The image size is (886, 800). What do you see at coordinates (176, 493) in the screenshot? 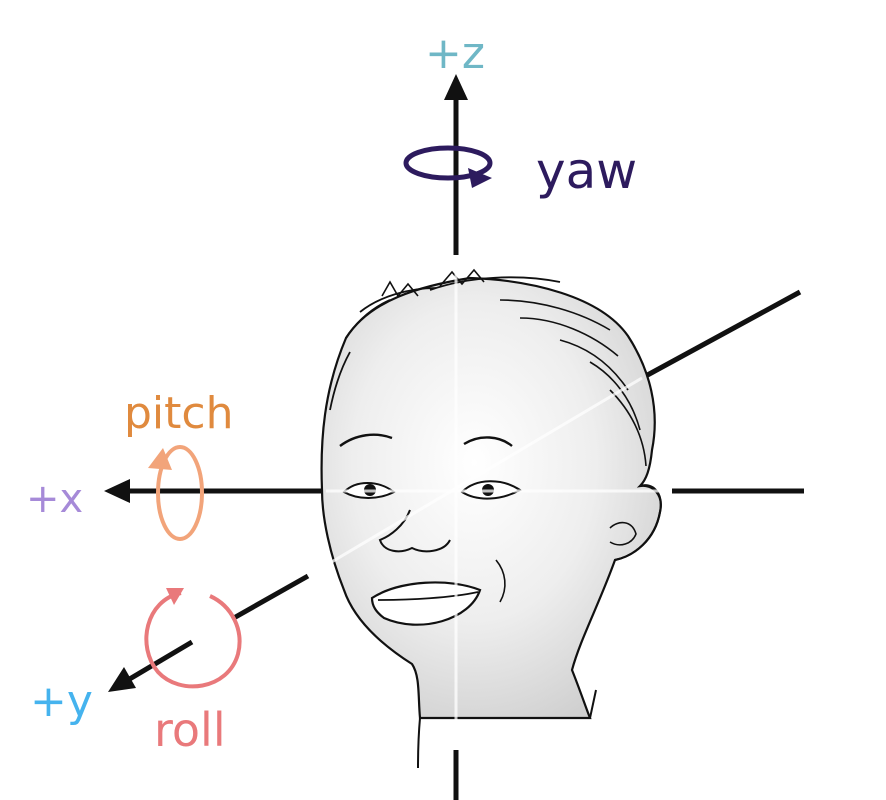
I see `pitch-rotation-icon` at bounding box center [176, 493].